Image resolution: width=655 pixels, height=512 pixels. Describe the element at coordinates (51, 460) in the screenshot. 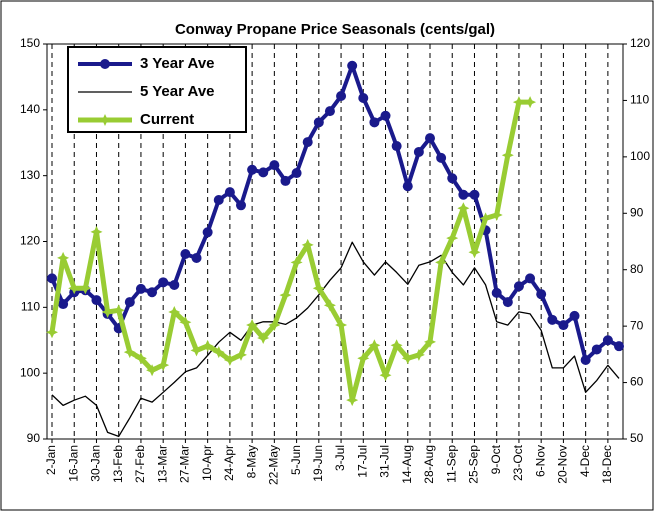

I see `x-tick-label: 2-Jan` at that location.